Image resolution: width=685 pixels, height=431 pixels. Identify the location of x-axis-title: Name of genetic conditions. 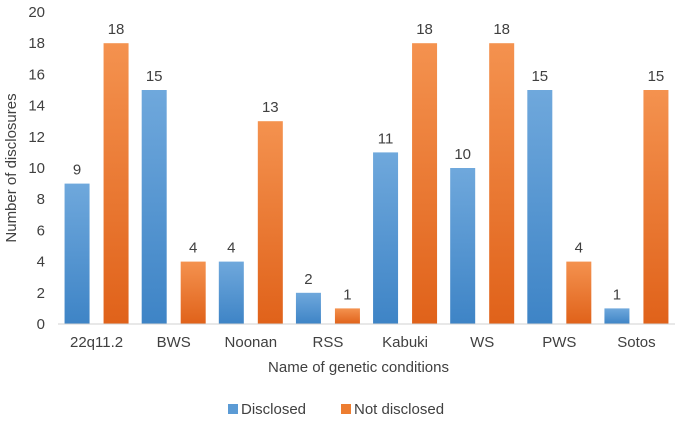
(358, 367).